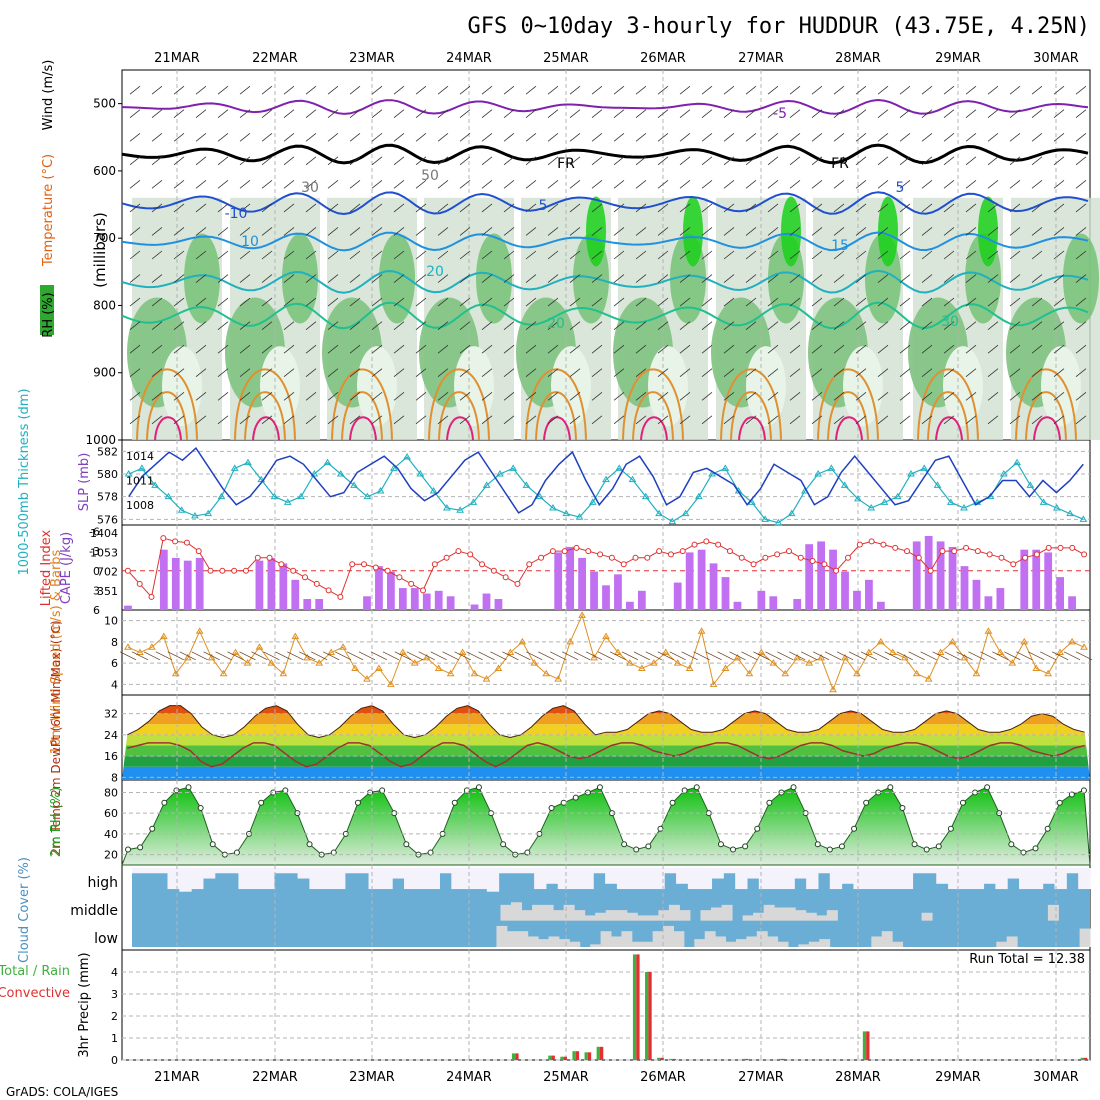 This screenshot has height=1100, width=1100. What do you see at coordinates (543, 206) in the screenshot?
I see `contour-label: 5` at bounding box center [543, 206].